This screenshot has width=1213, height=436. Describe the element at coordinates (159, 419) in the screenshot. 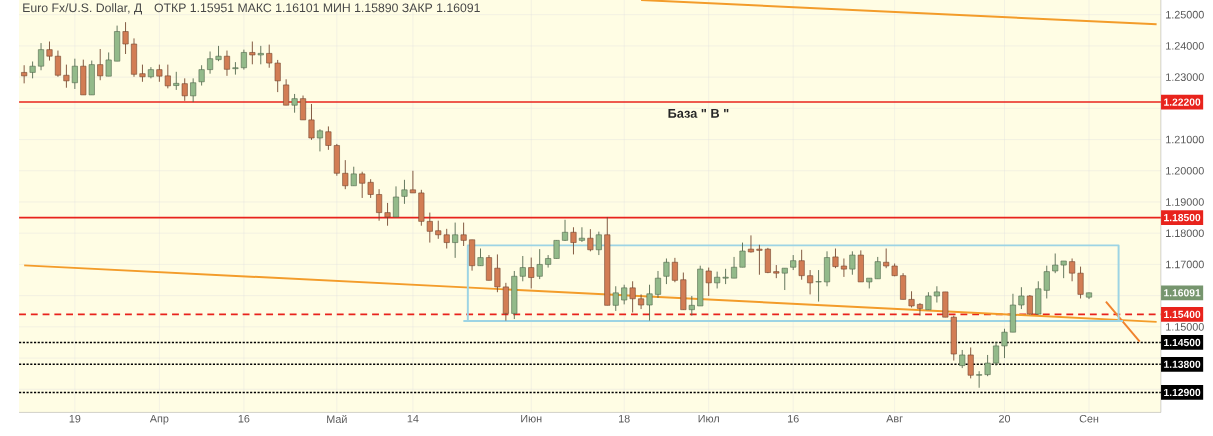

I see `x-tick-label: Апр` at that location.